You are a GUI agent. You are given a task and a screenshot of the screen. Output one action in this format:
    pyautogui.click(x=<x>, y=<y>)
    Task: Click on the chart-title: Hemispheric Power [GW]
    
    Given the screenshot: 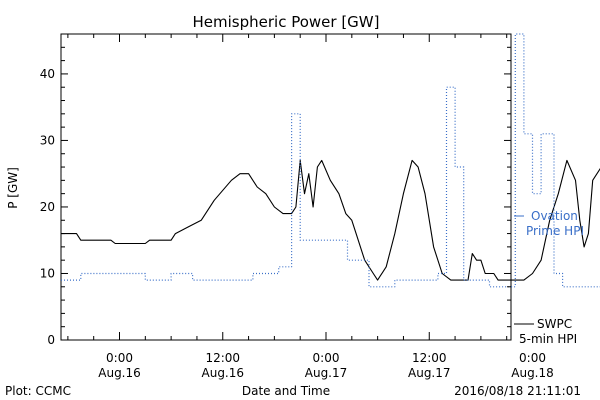 What is the action you would take?
    pyautogui.click(x=286, y=22)
    